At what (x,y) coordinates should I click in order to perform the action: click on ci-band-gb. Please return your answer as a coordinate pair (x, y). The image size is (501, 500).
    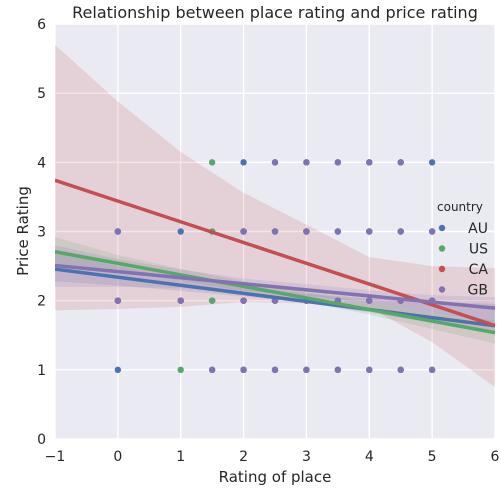
    Looking at the image, I should click on (275, 284).